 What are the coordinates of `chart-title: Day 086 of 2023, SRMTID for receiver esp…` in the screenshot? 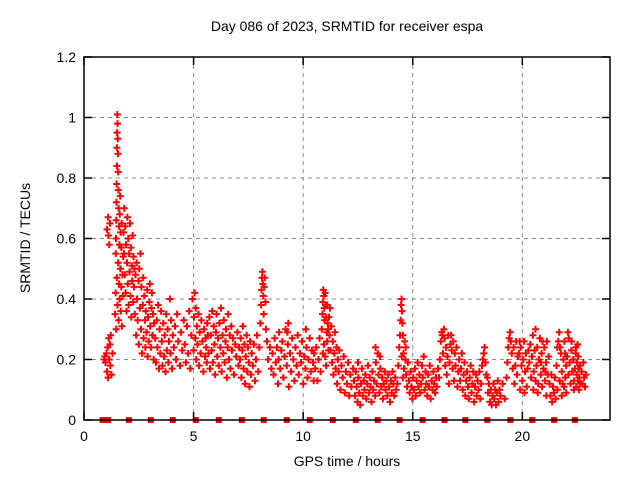 It's located at (347, 26).